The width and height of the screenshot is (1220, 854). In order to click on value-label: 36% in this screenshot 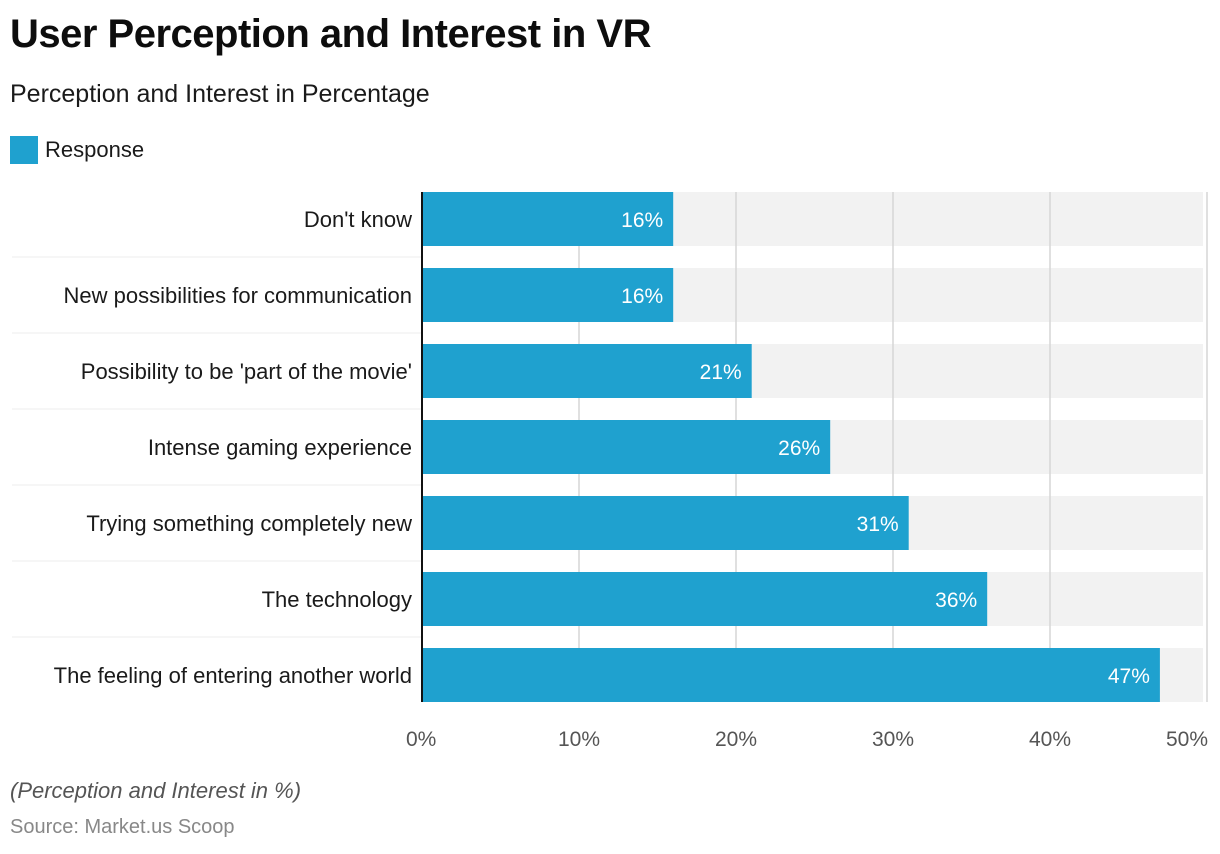, I will do `click(956, 600)`.